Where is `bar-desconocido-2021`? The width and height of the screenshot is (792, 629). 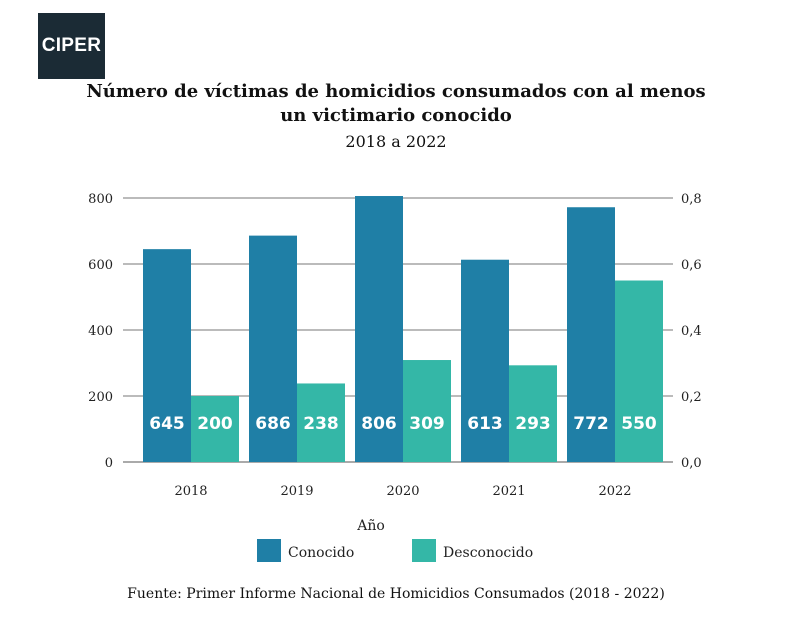 bar-desconocido-2021 is located at coordinates (533, 413).